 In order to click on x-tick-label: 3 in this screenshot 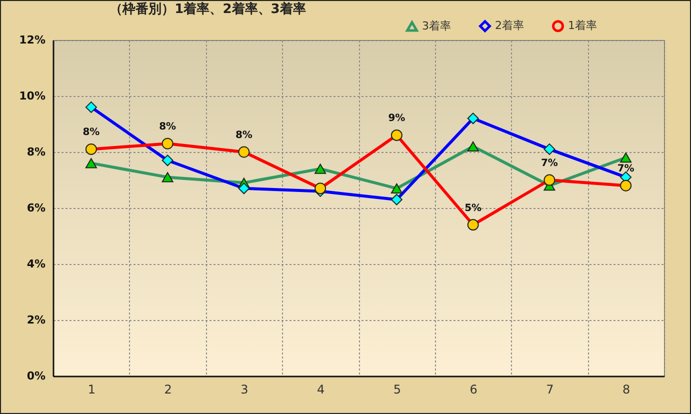, I will do `click(244, 389)`.